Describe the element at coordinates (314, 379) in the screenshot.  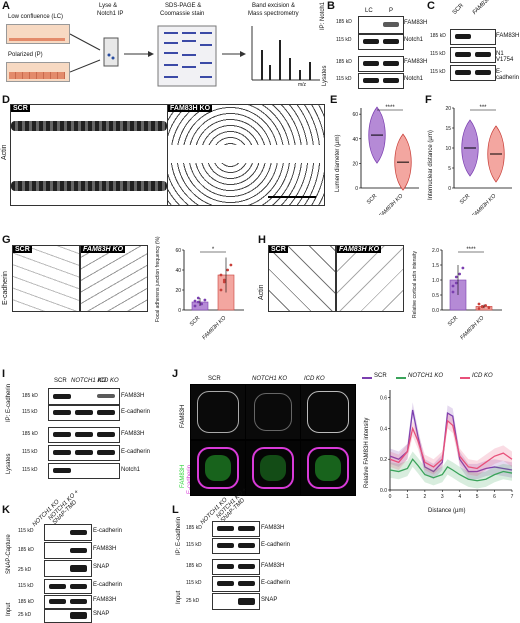
I see `panel-j-col-3: ICD KO` at that location.